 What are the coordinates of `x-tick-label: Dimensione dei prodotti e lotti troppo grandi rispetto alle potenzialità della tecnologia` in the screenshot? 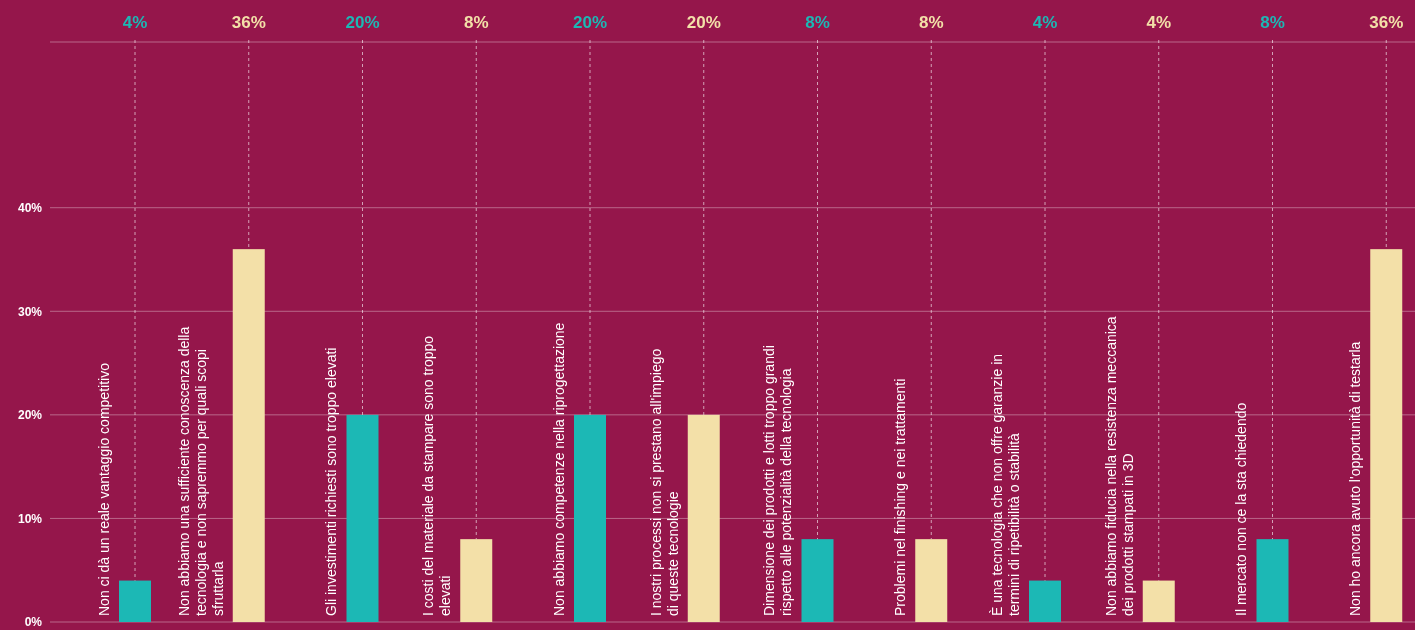 It's located at (778, 480).